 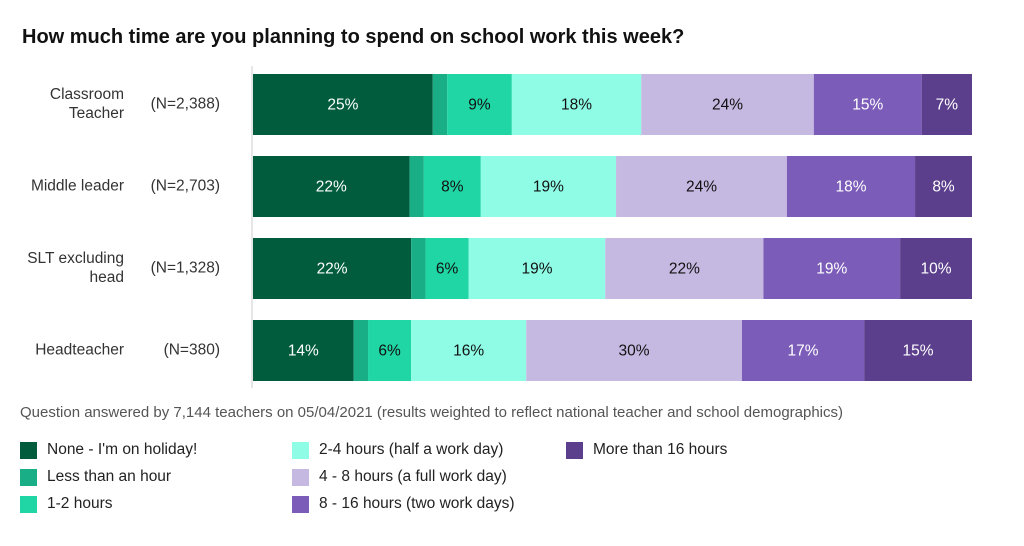 I want to click on legend-item: 2-4 hours (half a work day), so click(x=397, y=450).